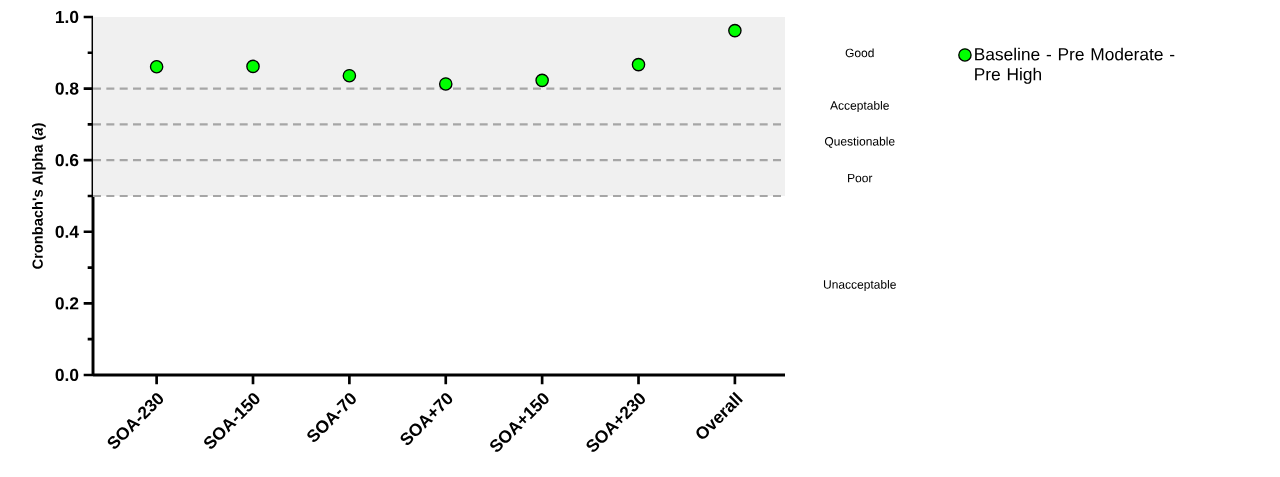  What do you see at coordinates (859, 142) in the screenshot?
I see `text: Questionable` at bounding box center [859, 142].